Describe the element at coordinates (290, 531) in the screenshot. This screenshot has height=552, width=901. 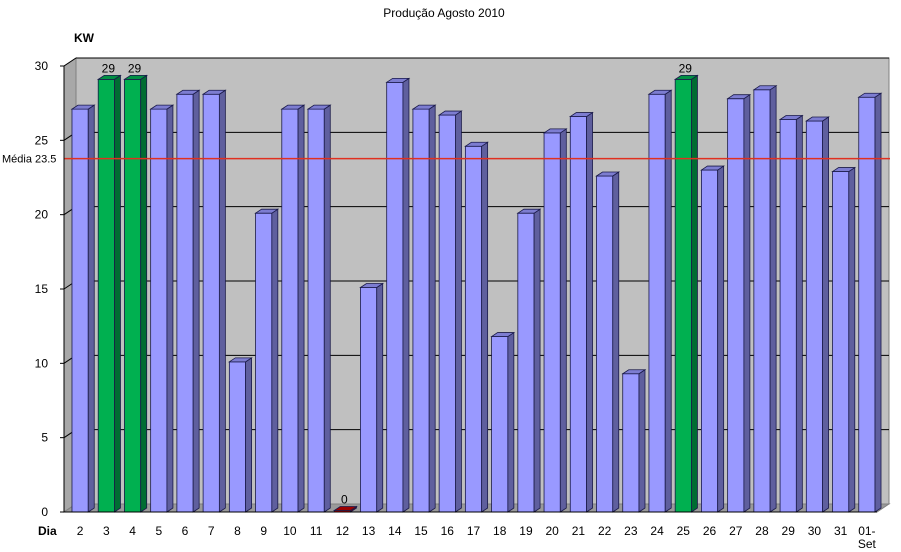
I see `x-tick-label: 10` at that location.